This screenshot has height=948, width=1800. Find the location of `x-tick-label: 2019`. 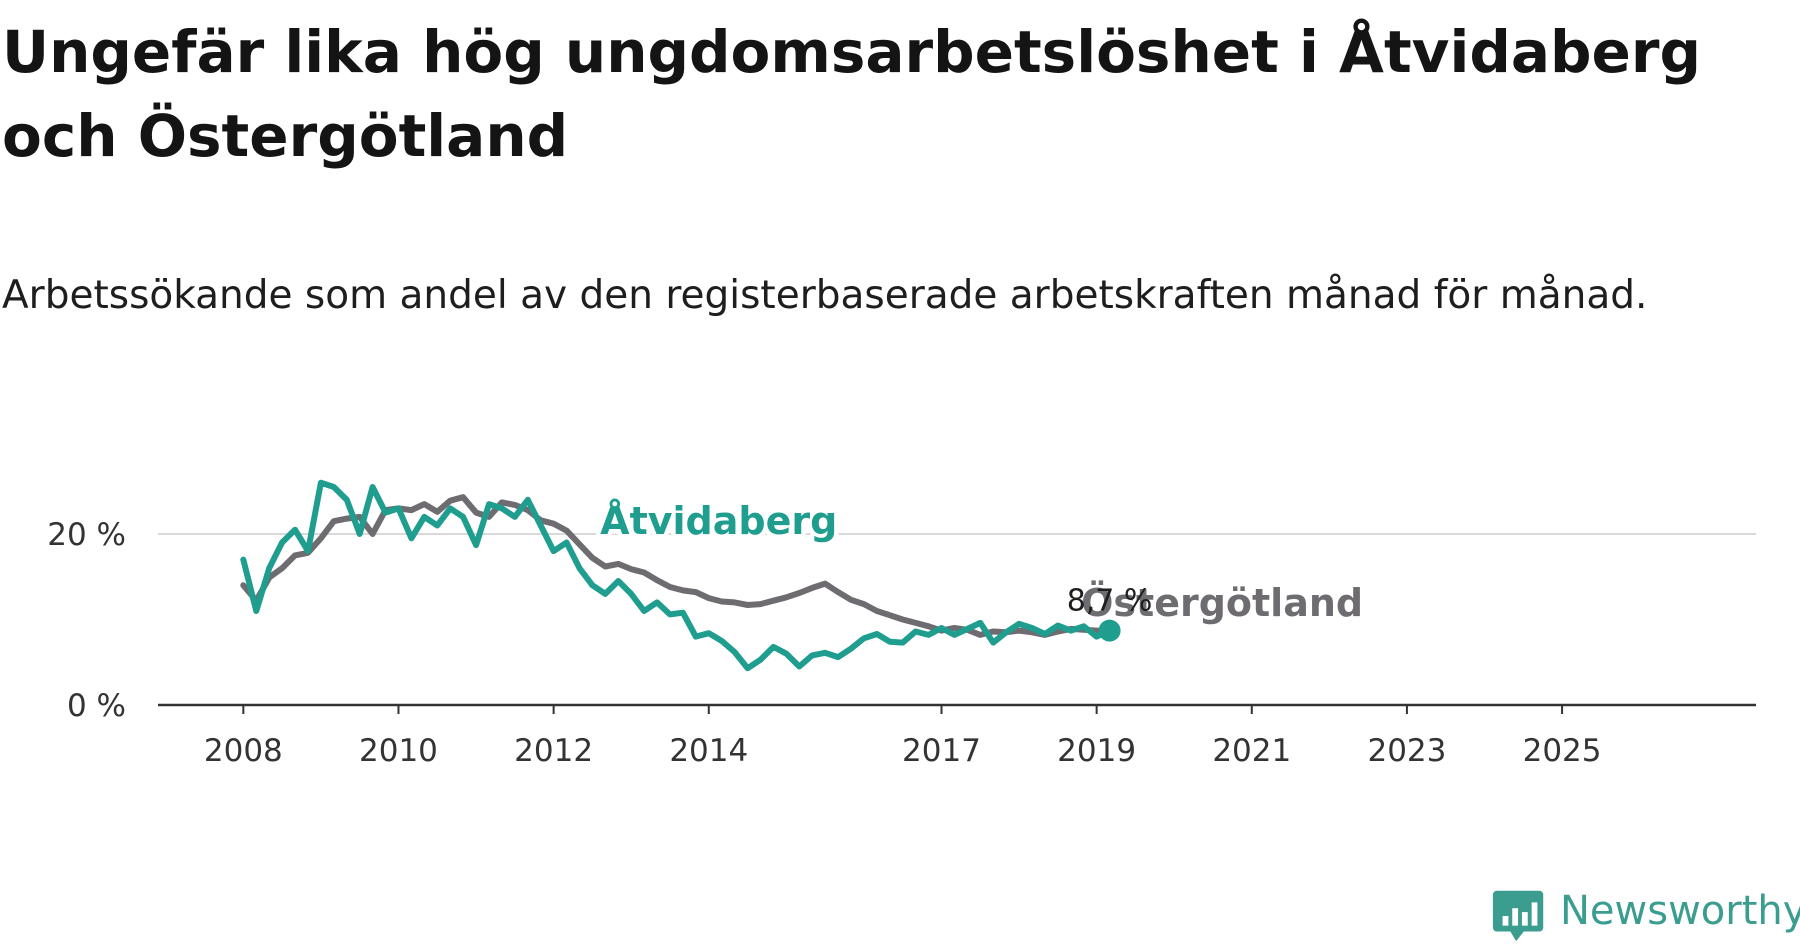

x-tick-label: 2019 is located at coordinates (1096, 751).